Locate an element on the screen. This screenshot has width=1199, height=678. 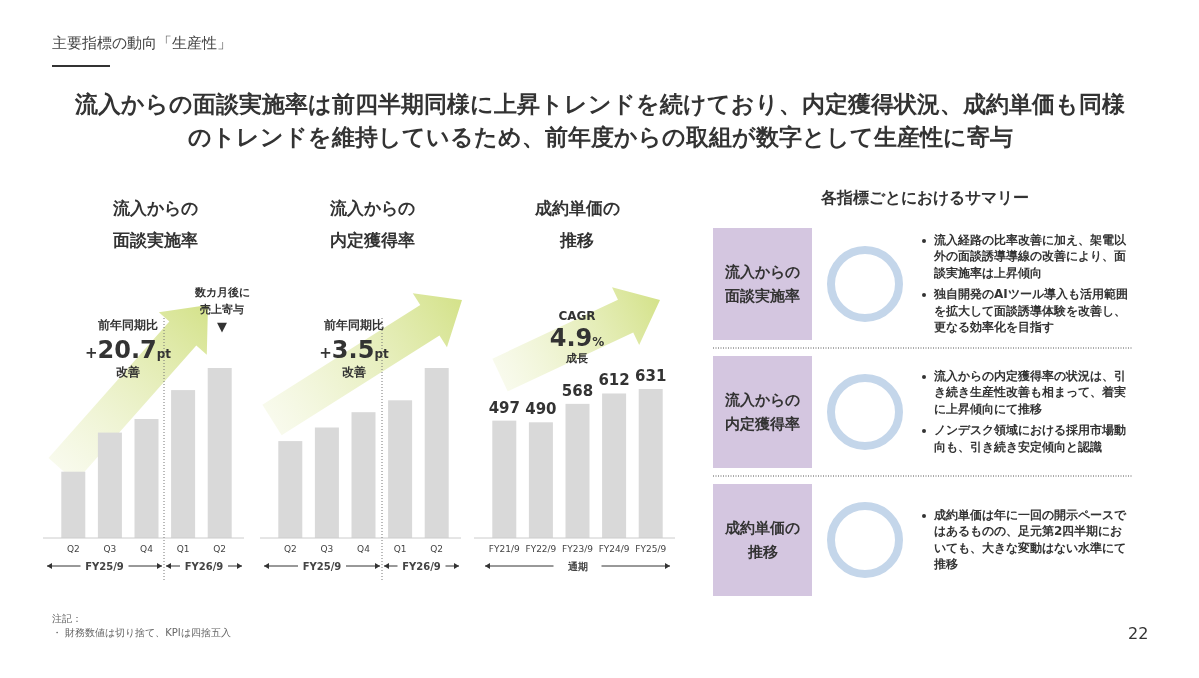
text: 22 is located at coordinates (1138, 633).